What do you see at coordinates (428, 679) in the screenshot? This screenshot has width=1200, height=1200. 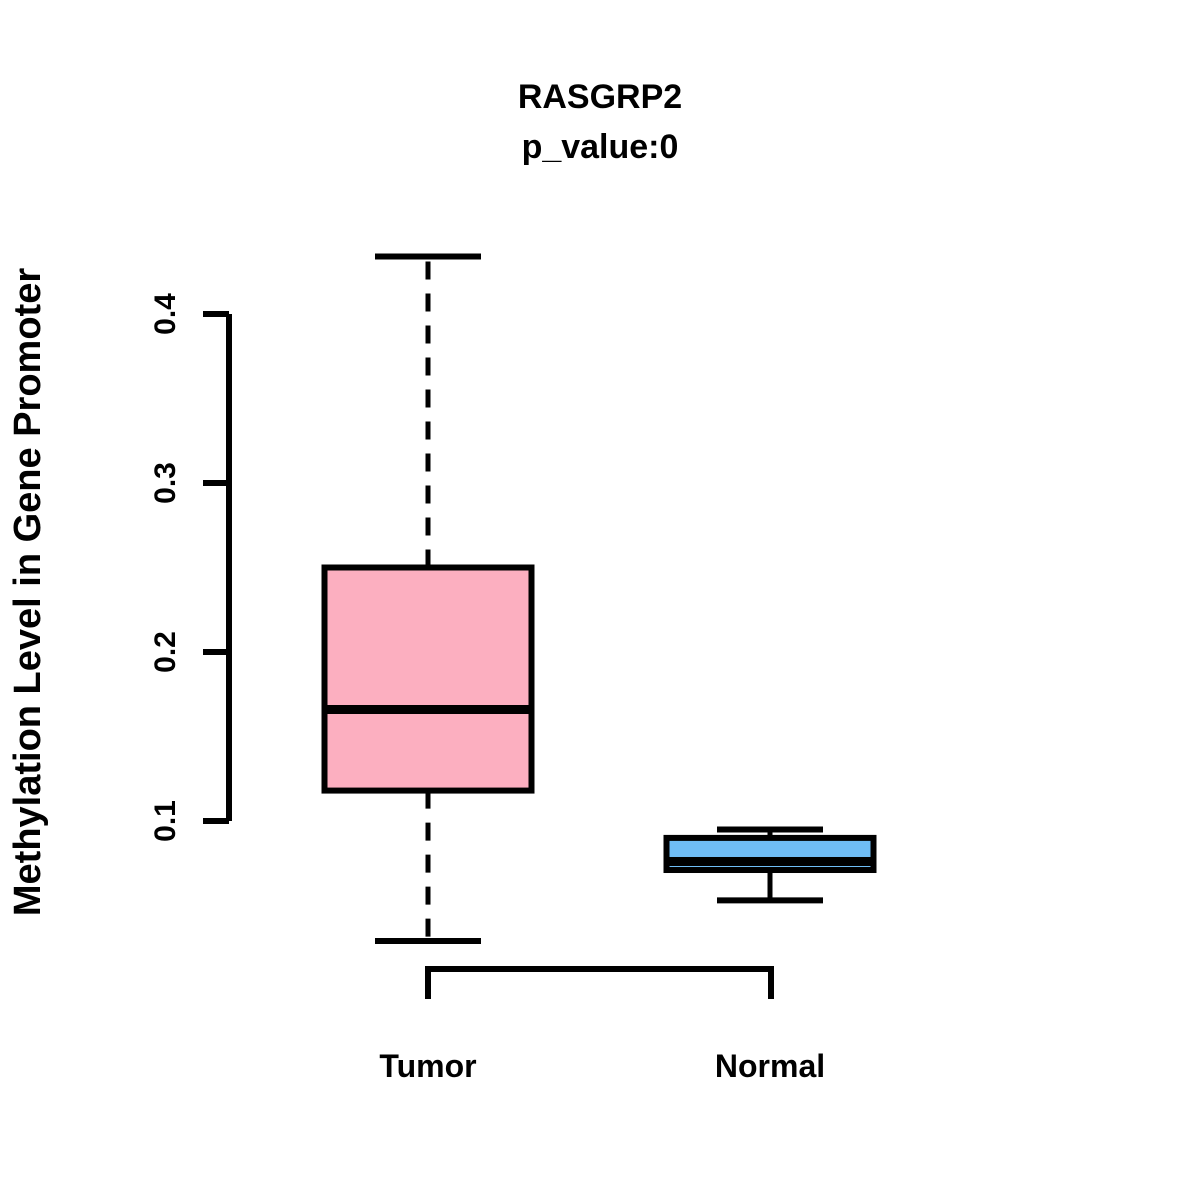 I see `tumor-box` at bounding box center [428, 679].